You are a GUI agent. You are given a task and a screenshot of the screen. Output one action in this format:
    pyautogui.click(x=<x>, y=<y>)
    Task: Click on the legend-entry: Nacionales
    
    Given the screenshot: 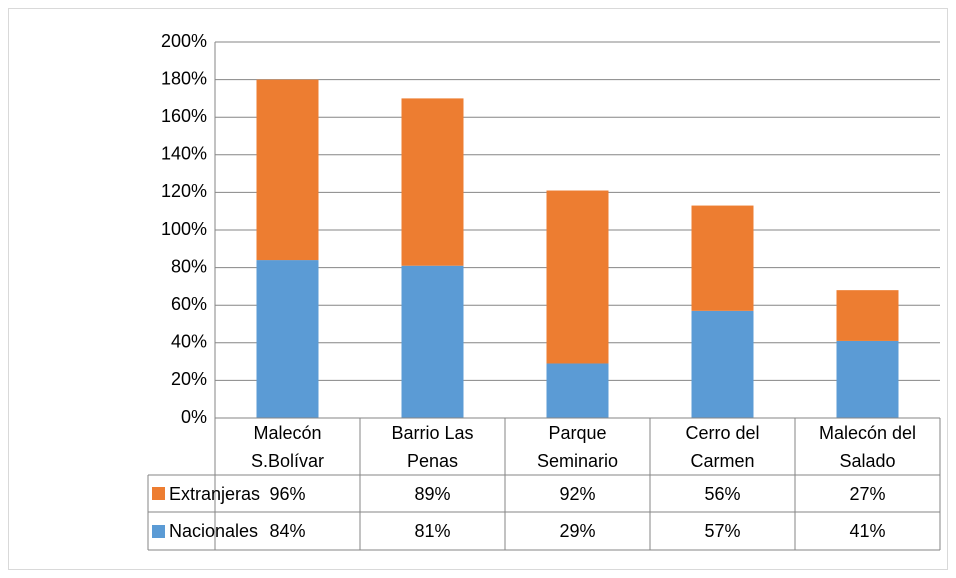 What is the action you would take?
    pyautogui.click(x=203, y=531)
    